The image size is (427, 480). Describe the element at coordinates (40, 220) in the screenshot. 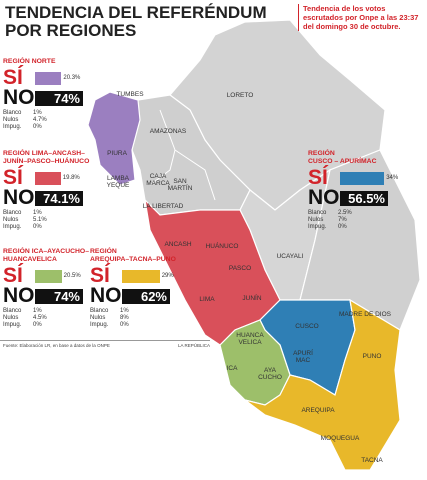

I see `nulos-value: 5.1%` at that location.